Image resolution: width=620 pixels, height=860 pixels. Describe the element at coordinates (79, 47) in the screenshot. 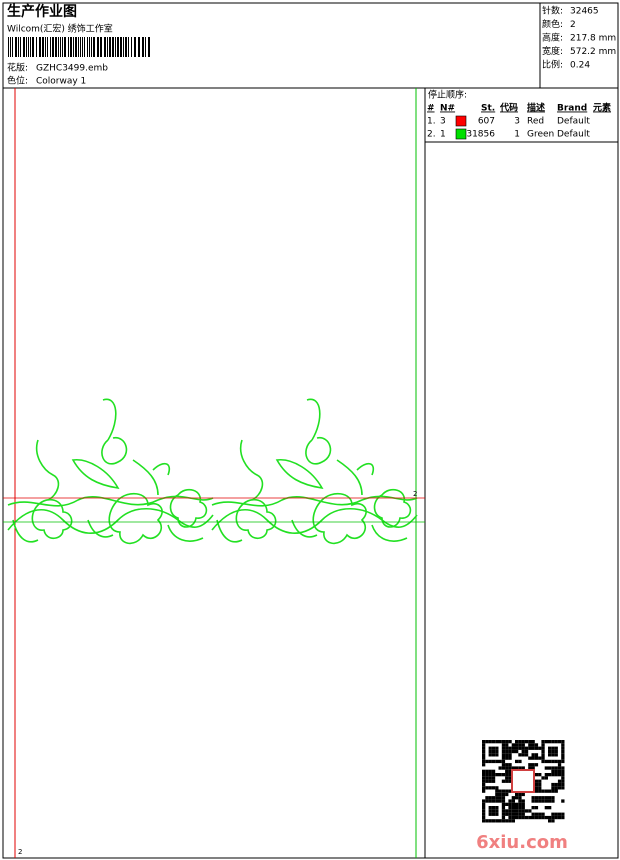

I see `barcode` at that location.